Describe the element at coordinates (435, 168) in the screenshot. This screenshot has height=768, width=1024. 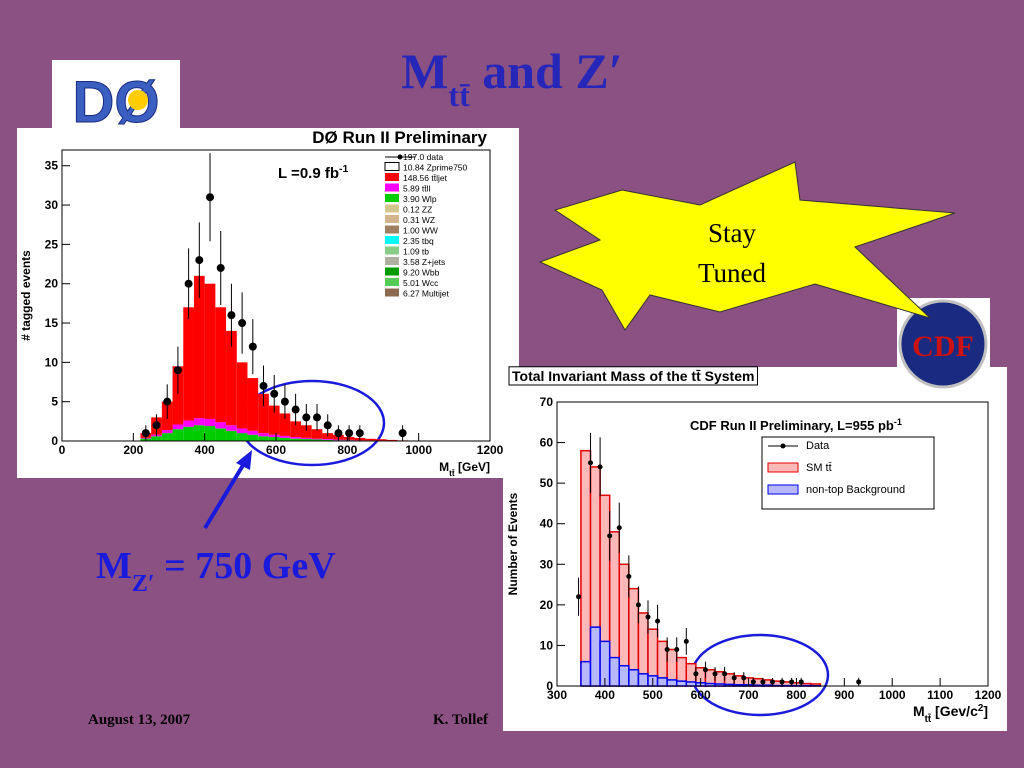
I see `legend-label: 10.84 Zprime750` at that location.